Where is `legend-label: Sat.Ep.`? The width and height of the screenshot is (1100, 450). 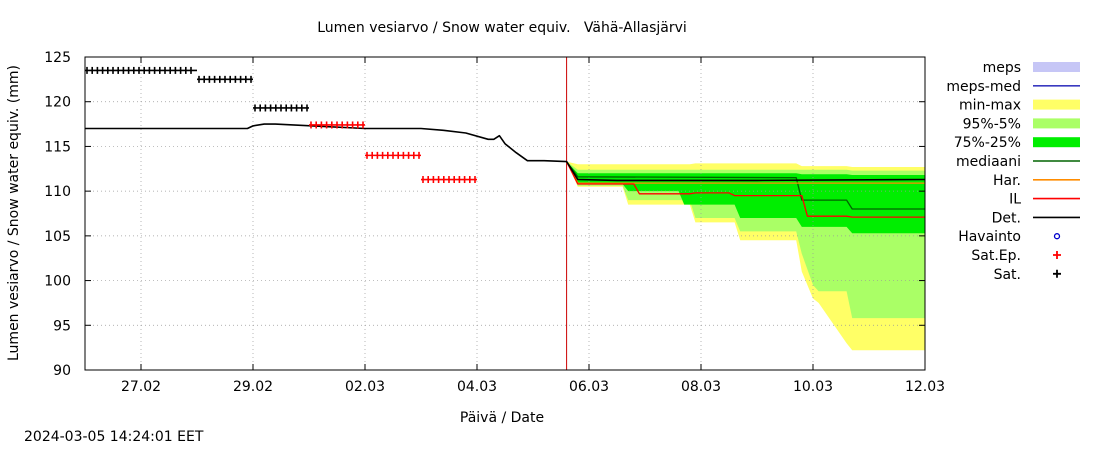 legend-label: Sat.Ep. is located at coordinates (996, 256).